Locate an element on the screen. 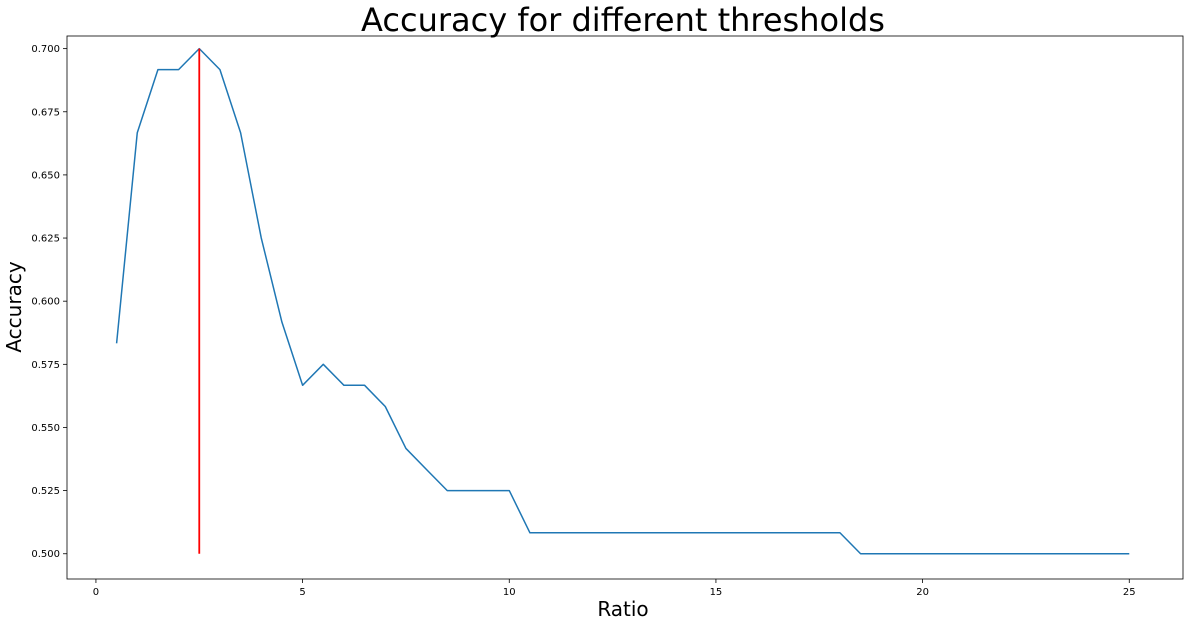 Image resolution: width=1189 pixels, height=626 pixels. y-tick-label: 0.675 is located at coordinates (45, 112).